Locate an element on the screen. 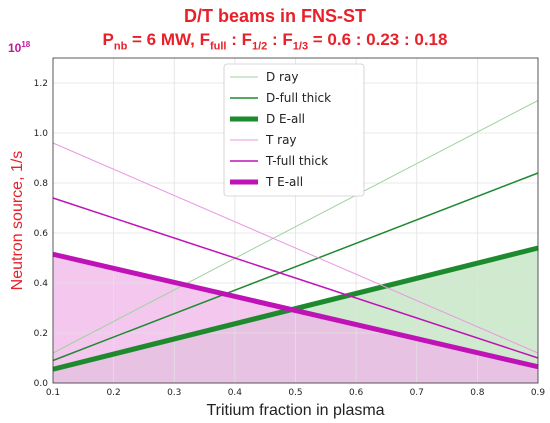 The width and height of the screenshot is (550, 423). legend-entry-3: T ray is located at coordinates (281, 140).